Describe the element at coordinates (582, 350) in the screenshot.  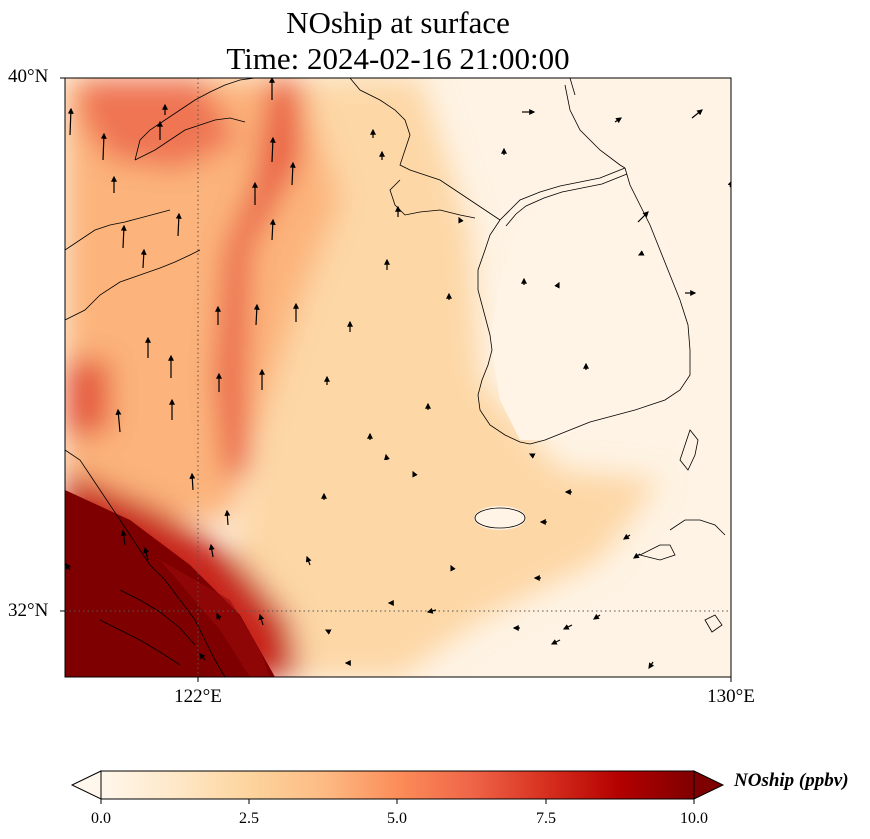
I see `region-korea-jeju` at that location.